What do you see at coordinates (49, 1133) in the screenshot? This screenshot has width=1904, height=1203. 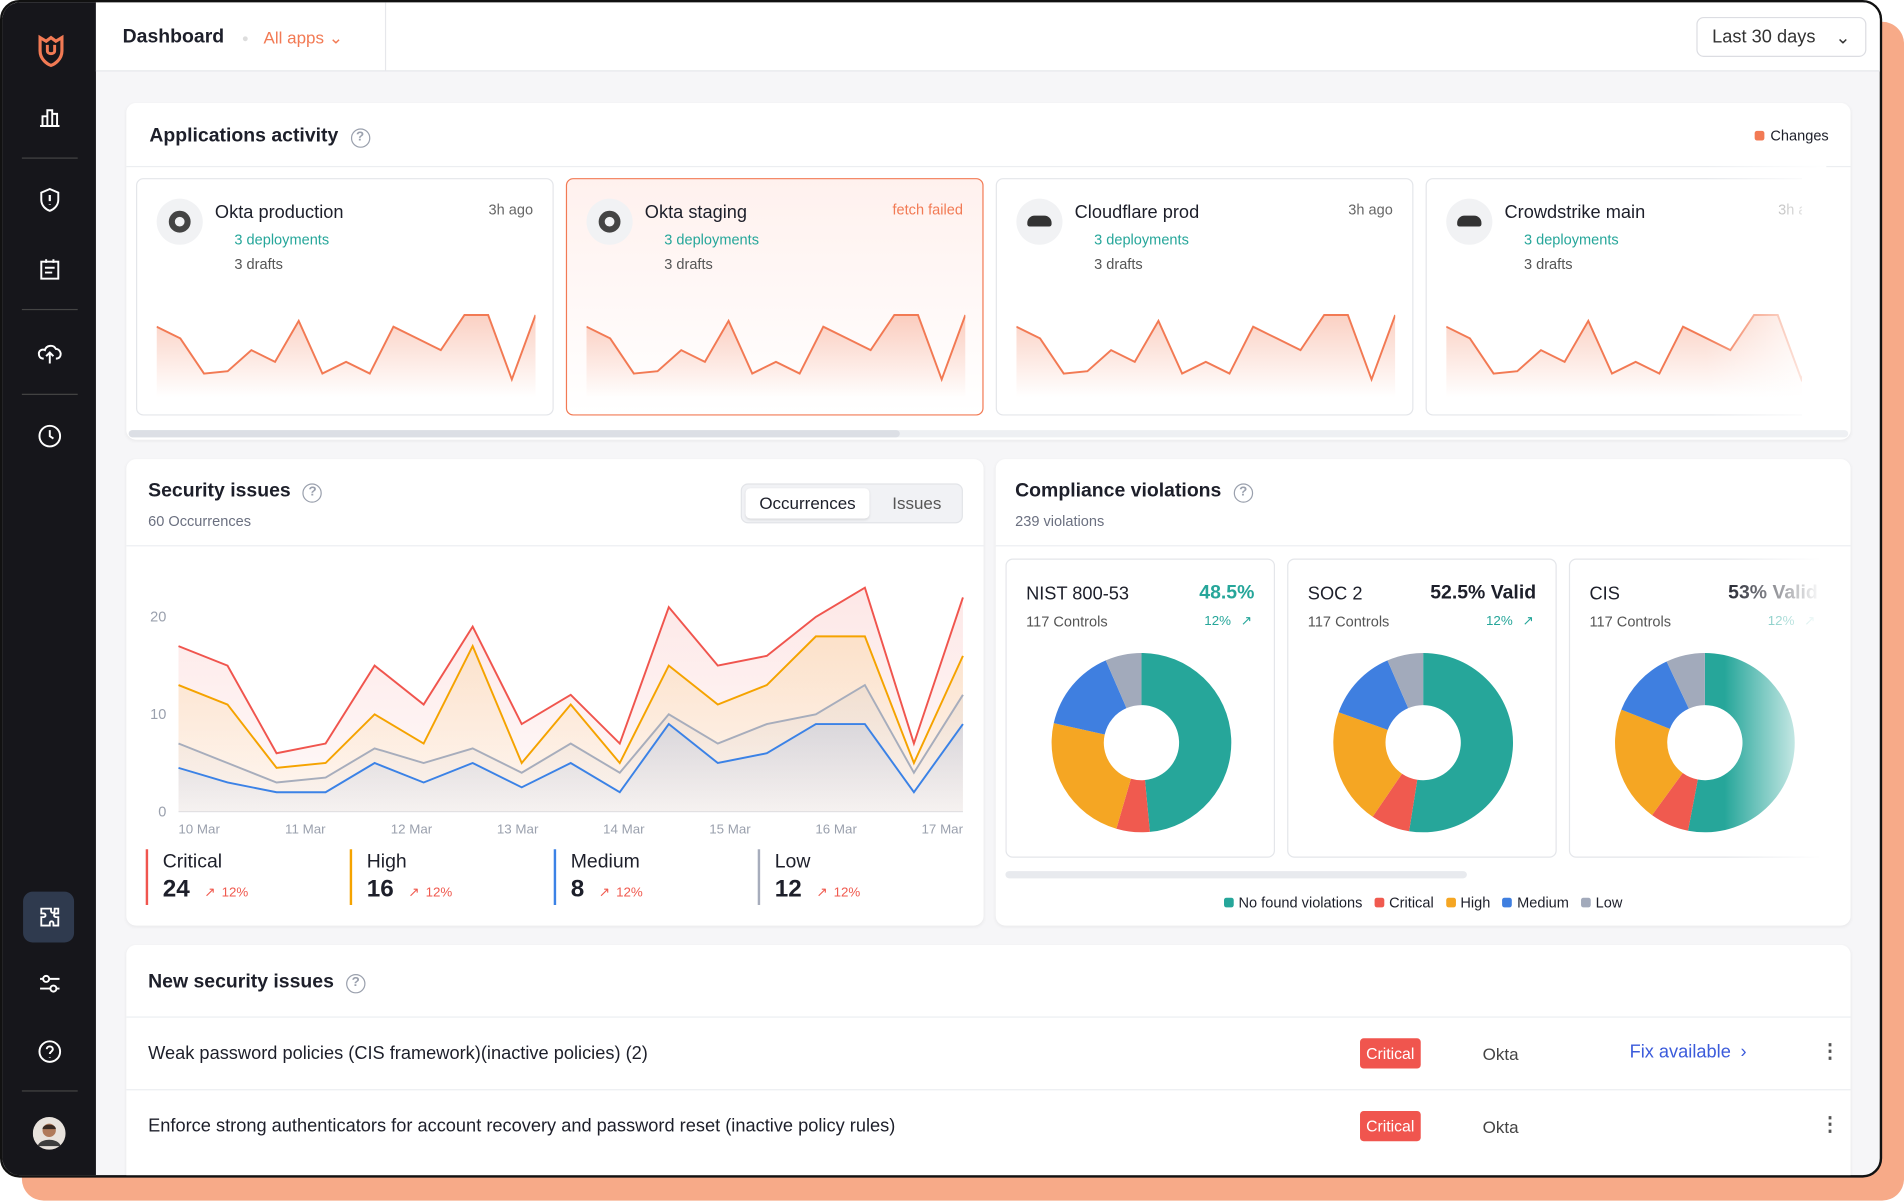 I see `avatar` at bounding box center [49, 1133].